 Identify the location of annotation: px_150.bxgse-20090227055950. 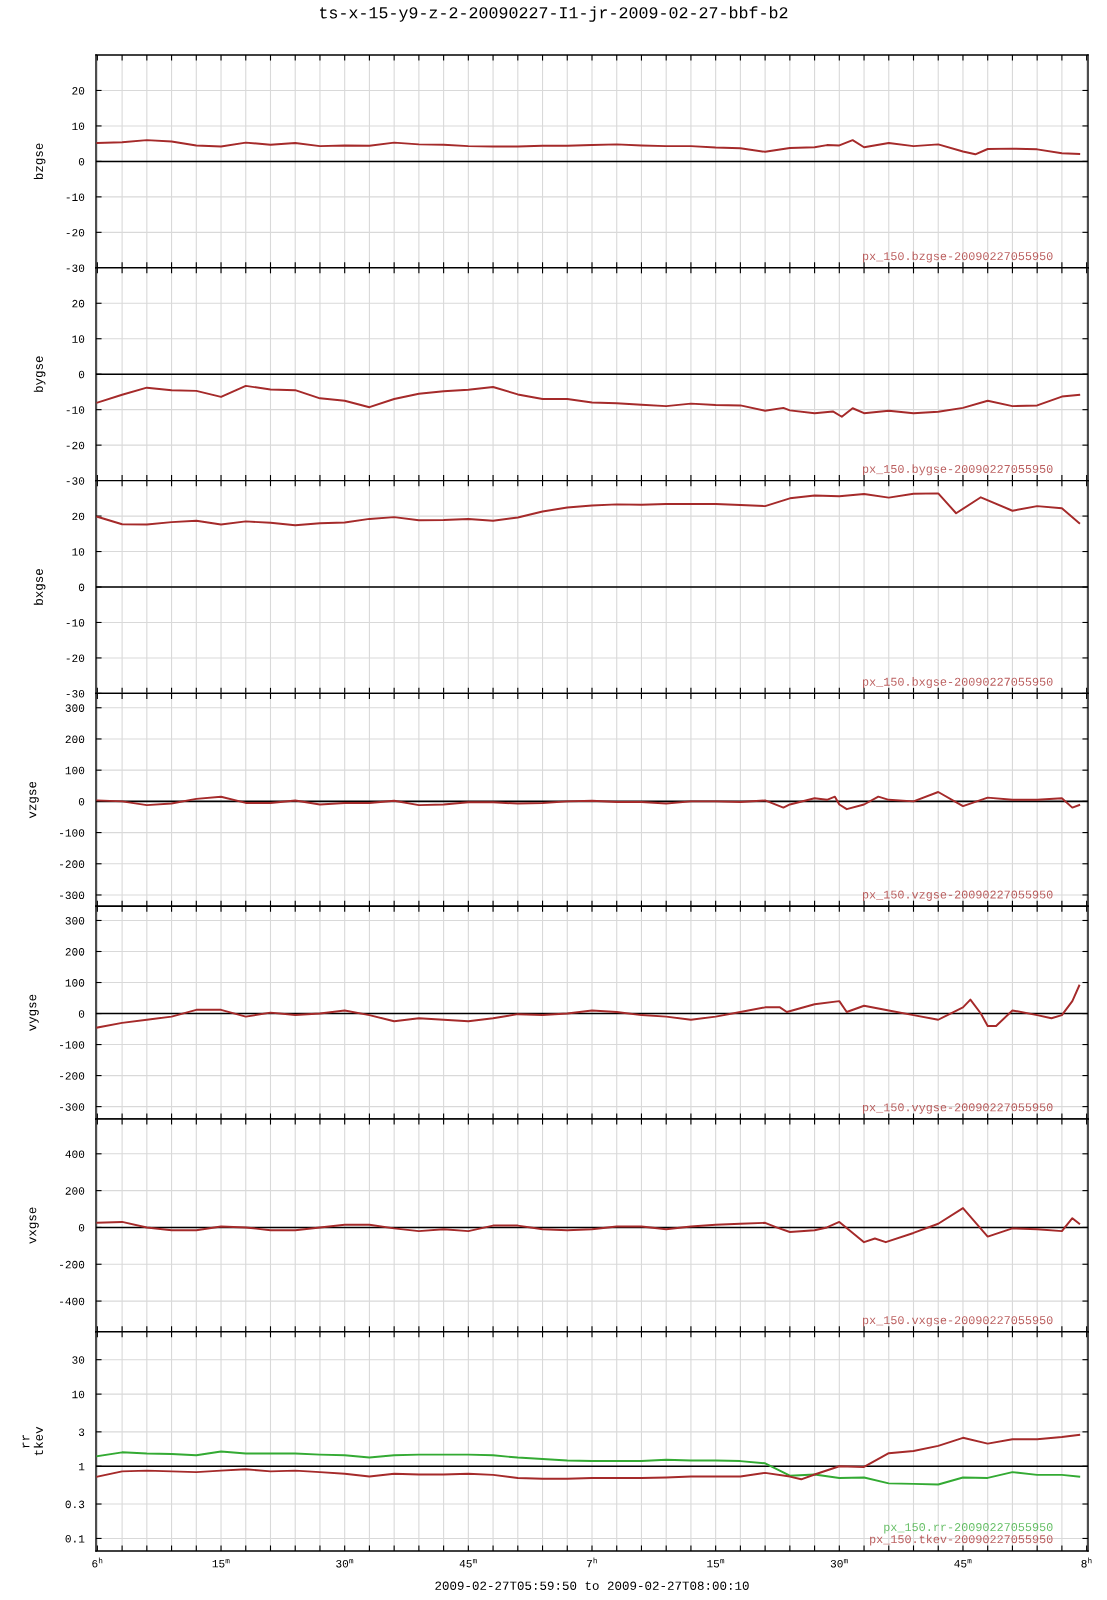
(958, 683).